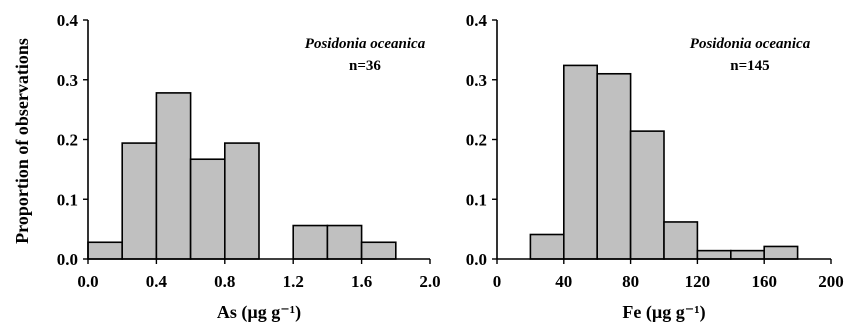  Describe the element at coordinates (157, 281) in the screenshot. I see `x-tick-label: 0.4` at that location.